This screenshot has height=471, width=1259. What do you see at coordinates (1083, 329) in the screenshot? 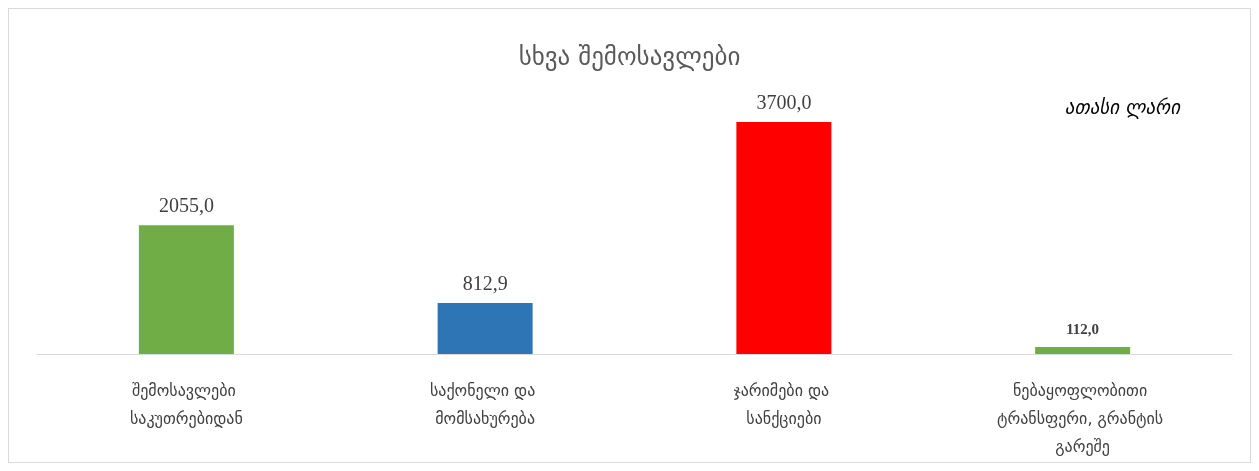
I see `data-label: 112,0` at bounding box center [1083, 329].